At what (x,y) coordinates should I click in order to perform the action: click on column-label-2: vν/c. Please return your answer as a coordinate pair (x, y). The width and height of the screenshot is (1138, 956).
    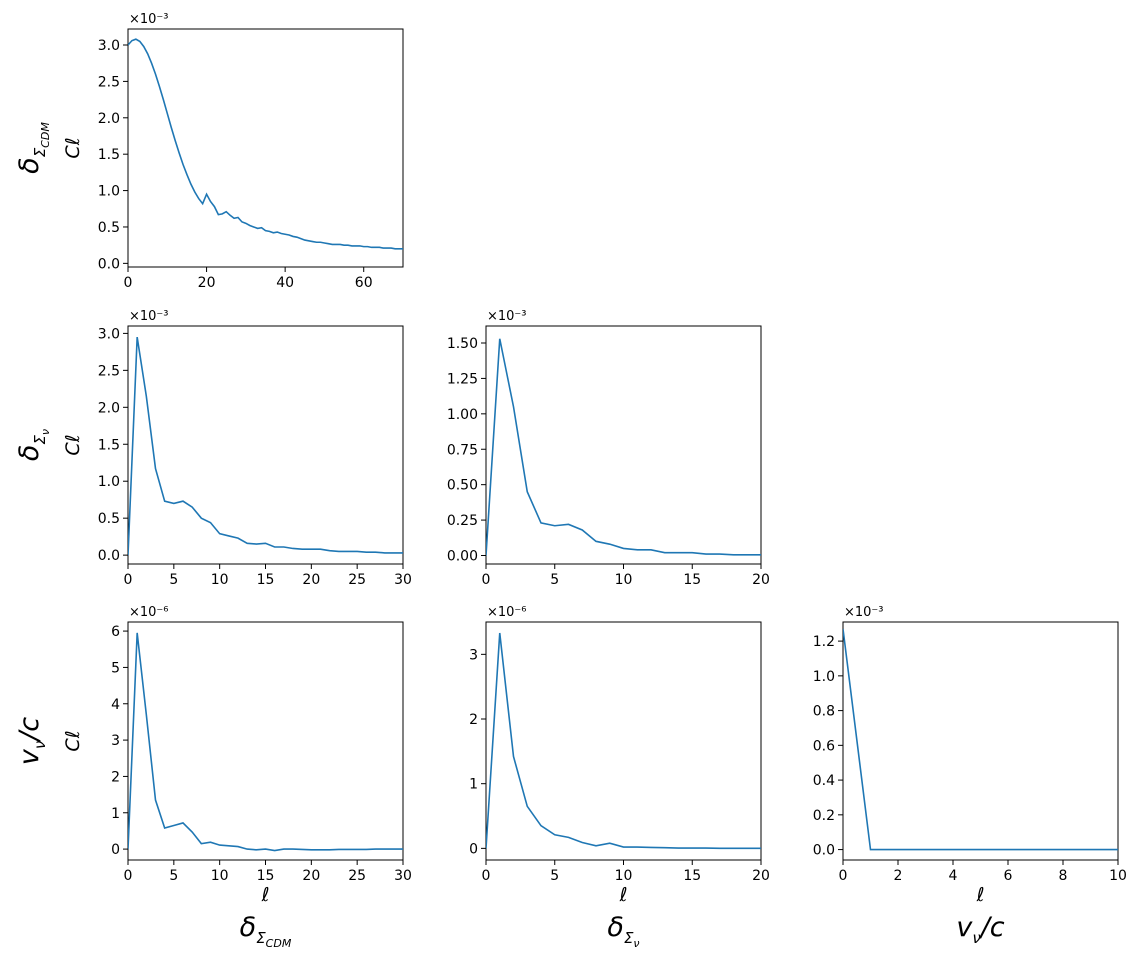
    Looking at the image, I should click on (980, 929).